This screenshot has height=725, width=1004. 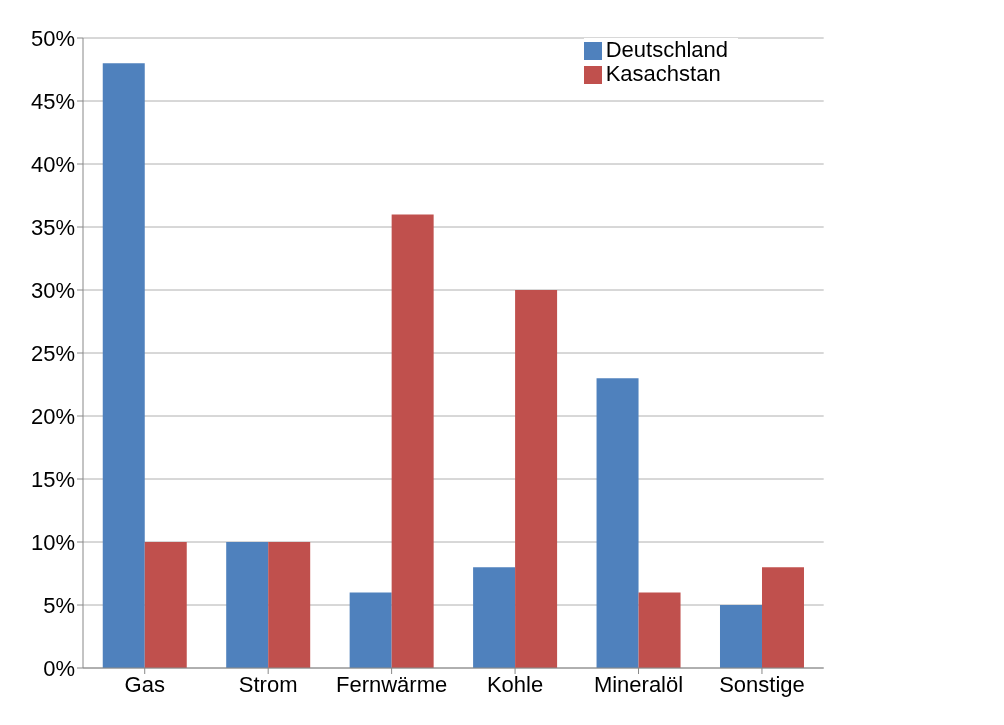 What do you see at coordinates (144, 684) in the screenshot?
I see `x-tick-label: Gas` at bounding box center [144, 684].